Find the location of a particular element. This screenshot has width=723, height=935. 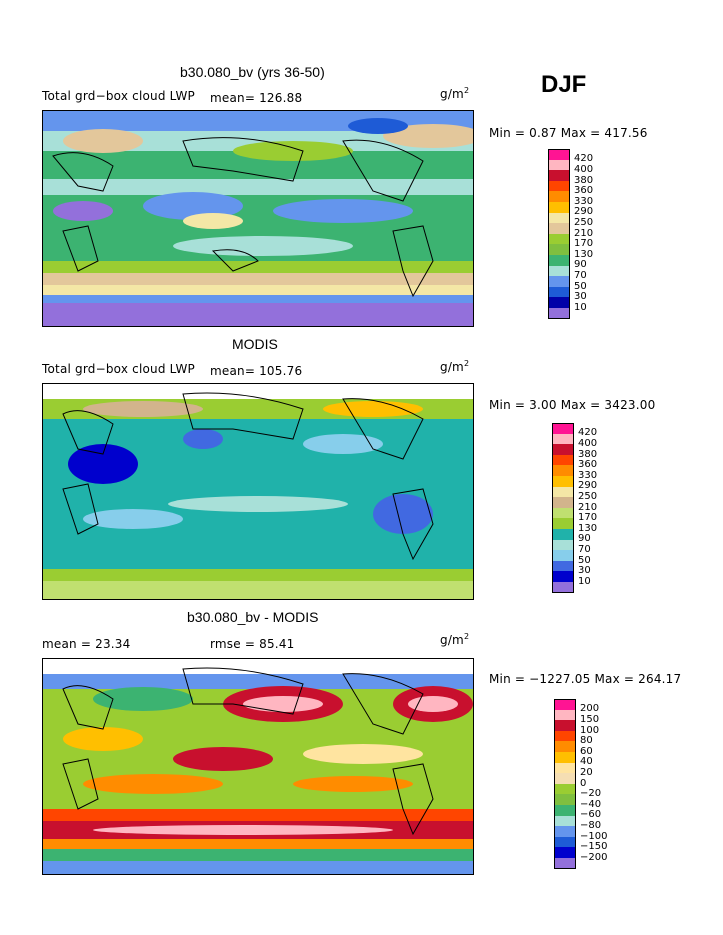

panel-3-mean: mean = 23.34 is located at coordinates (86, 644).